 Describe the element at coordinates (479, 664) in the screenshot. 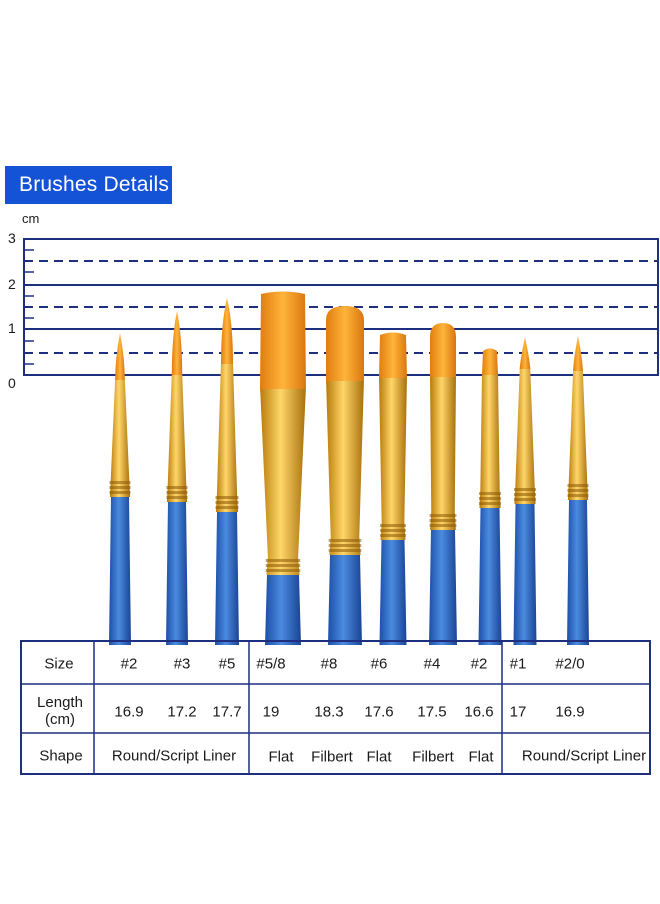

I see `size-cell: #2` at that location.